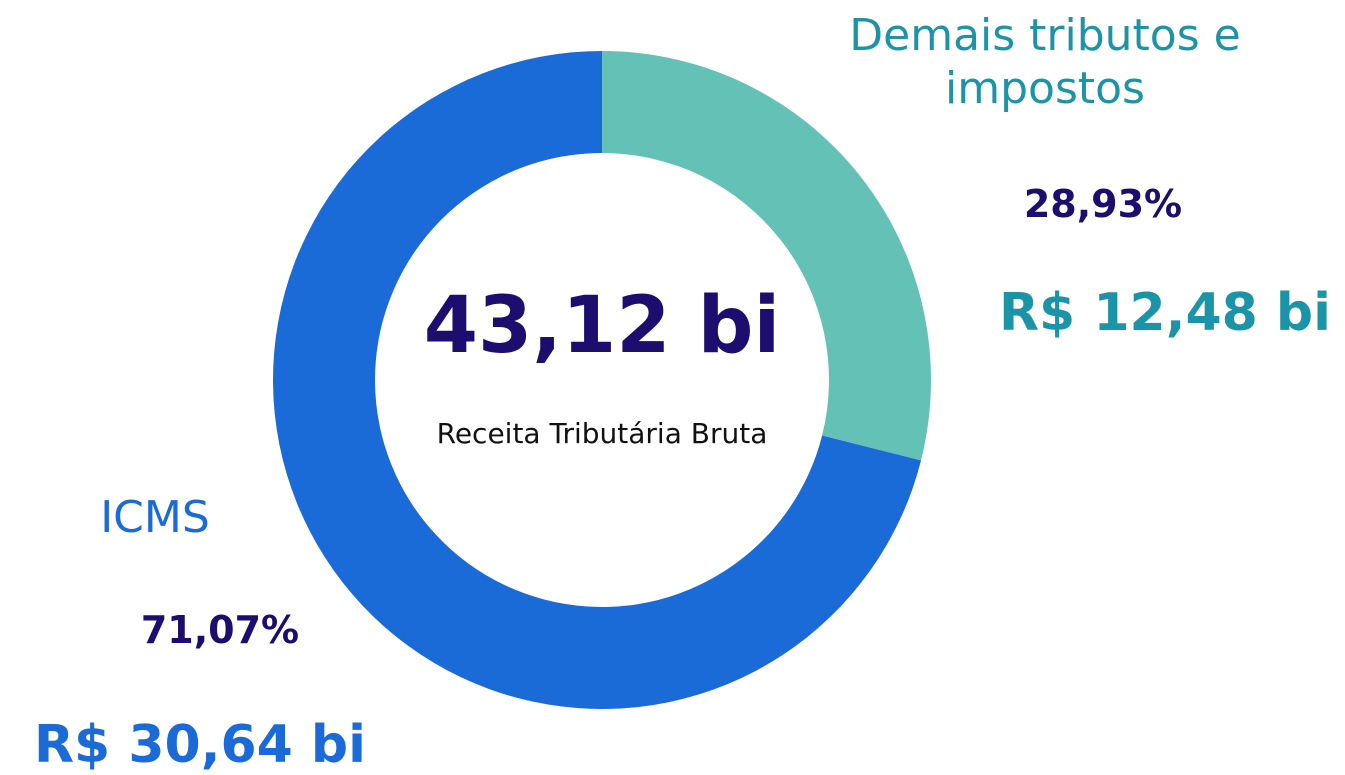 The width and height of the screenshot is (1345, 775). What do you see at coordinates (1045, 62) in the screenshot?
I see `category-label: Demais tributos e impostos` at bounding box center [1045, 62].